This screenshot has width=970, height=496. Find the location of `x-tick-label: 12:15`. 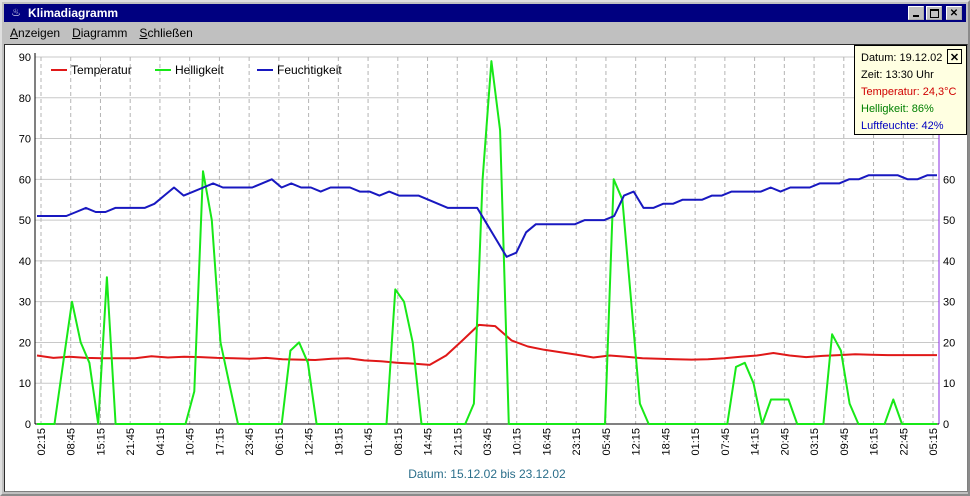

x-tick-label: 12:15 is located at coordinates (637, 442).